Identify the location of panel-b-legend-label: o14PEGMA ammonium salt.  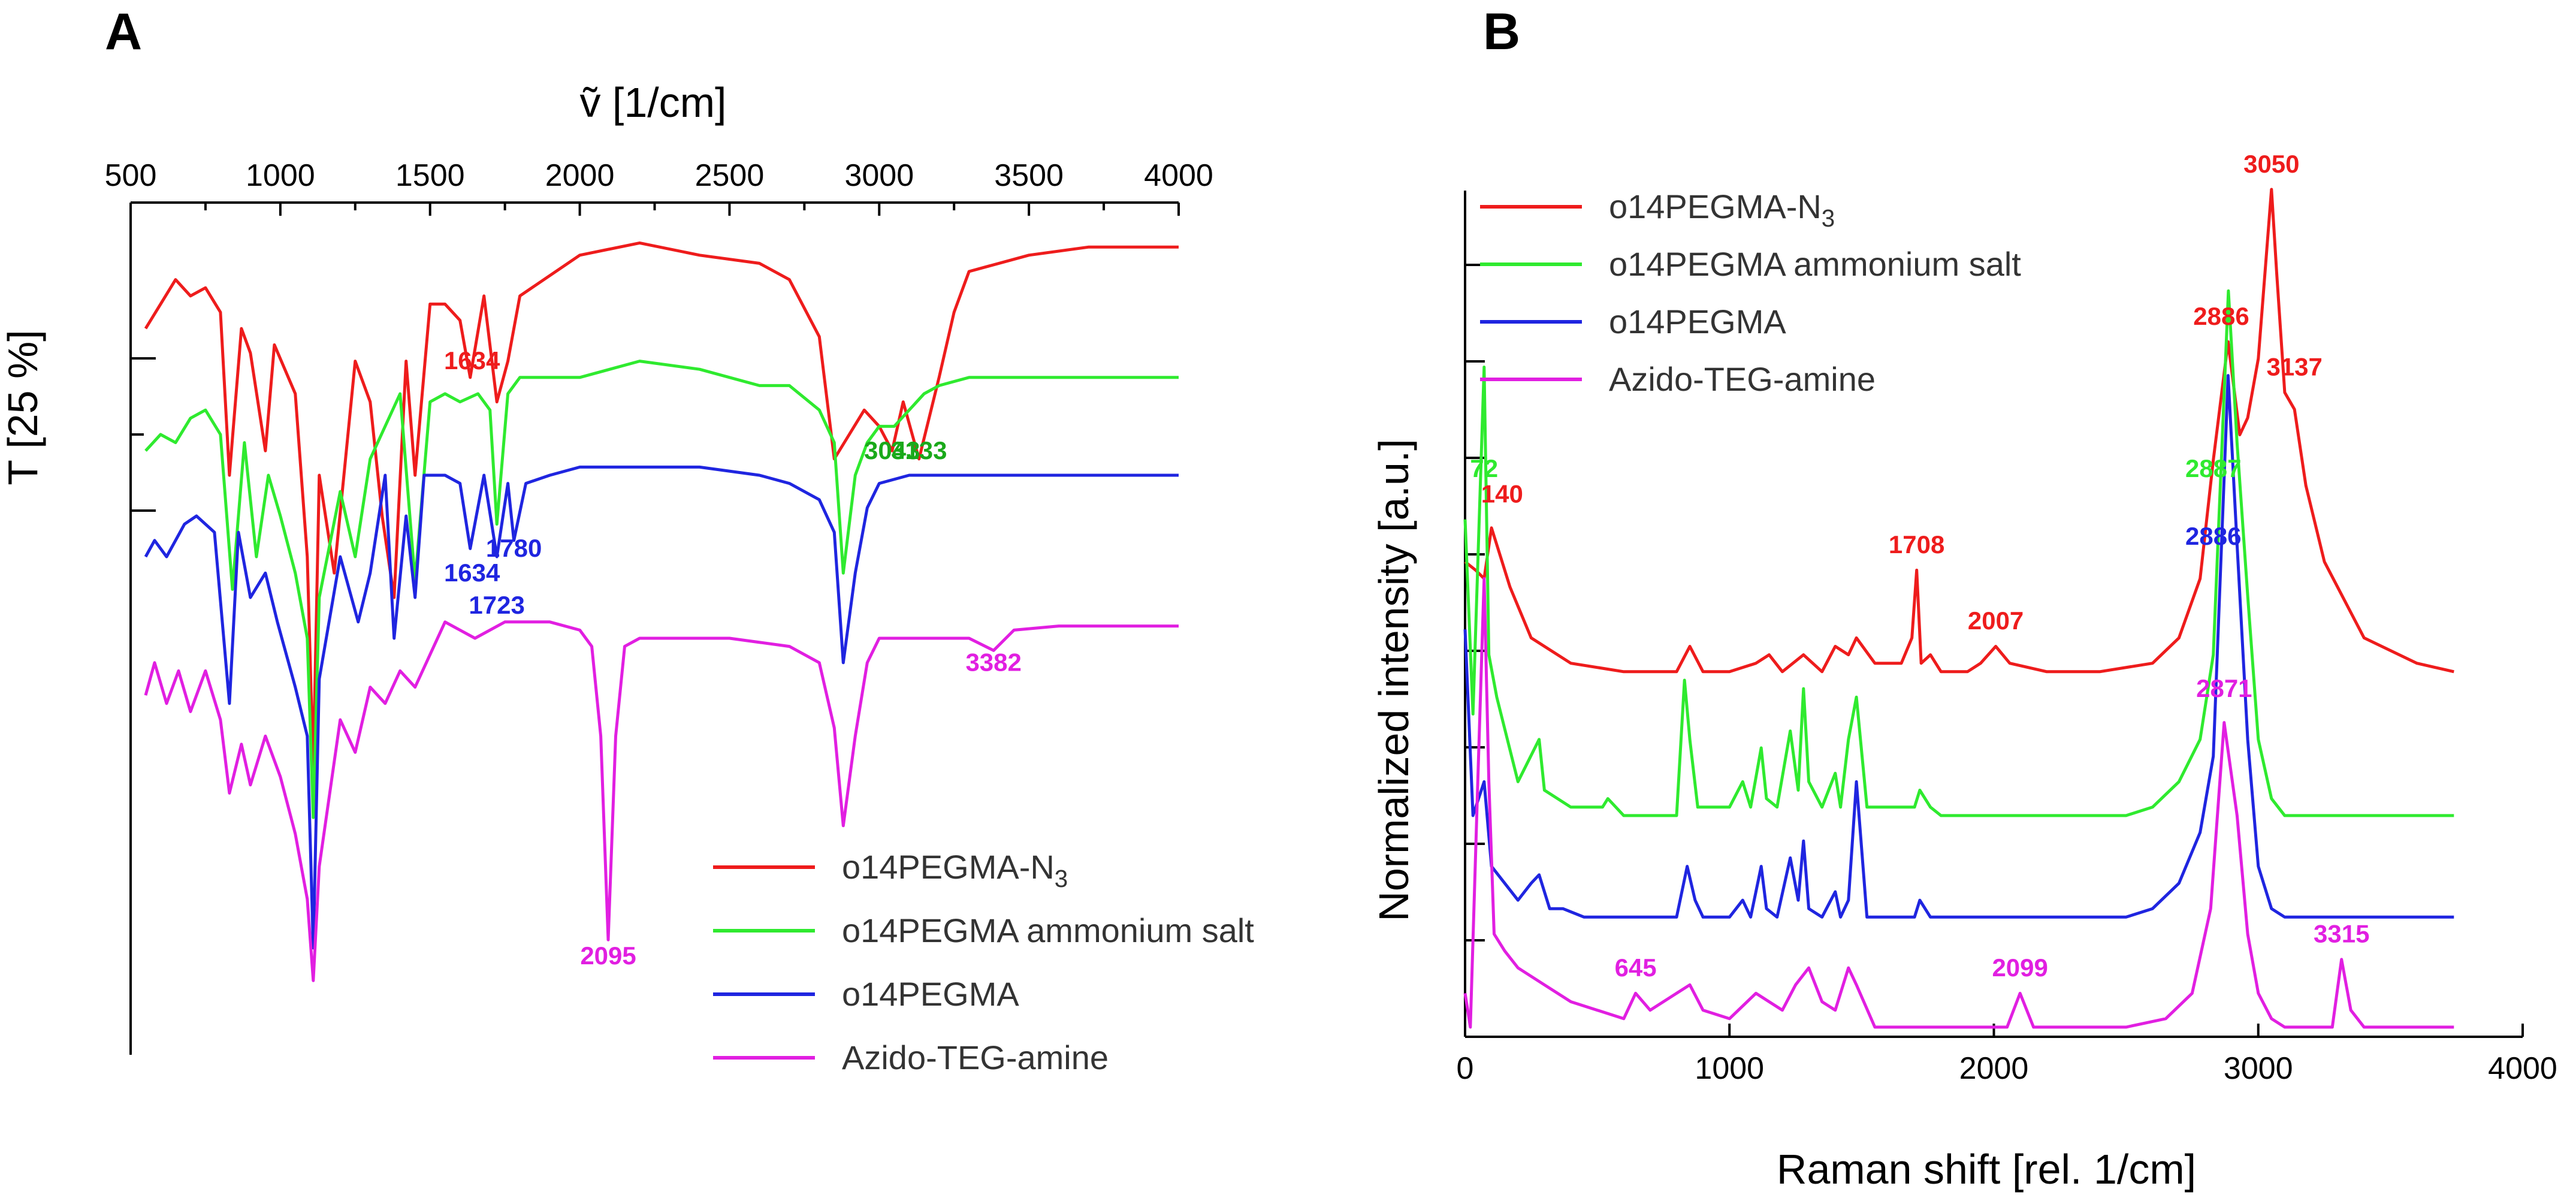
(1815, 264).